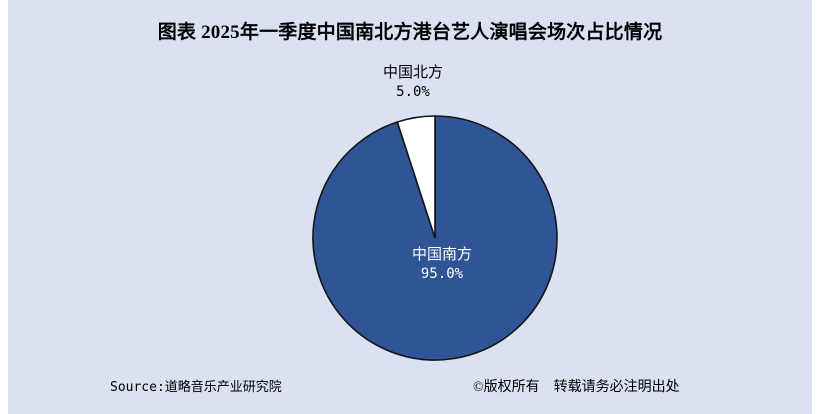 This screenshot has width=827, height=414. I want to click on chart-title: 图表 2025年一季度中国南北方港台艺人演唱会场次占比情况, so click(410, 32).